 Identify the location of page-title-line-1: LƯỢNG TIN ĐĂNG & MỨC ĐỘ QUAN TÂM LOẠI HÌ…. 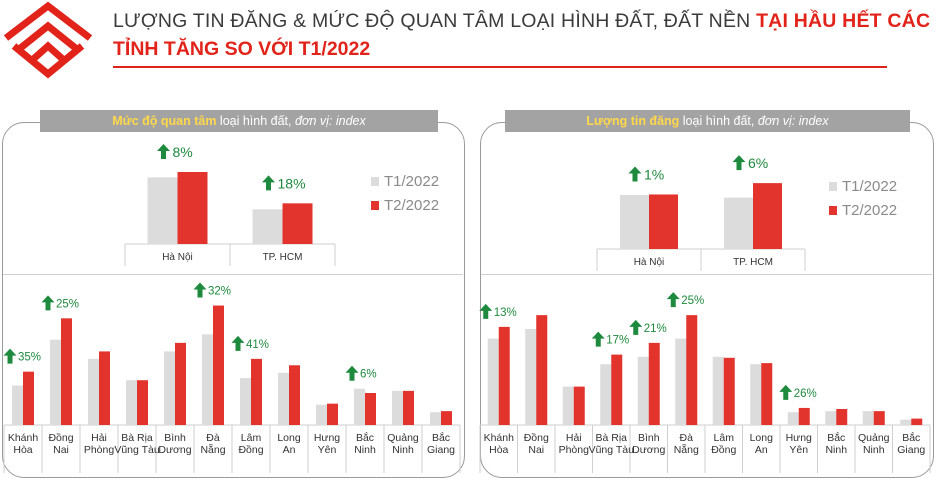
(521, 21).